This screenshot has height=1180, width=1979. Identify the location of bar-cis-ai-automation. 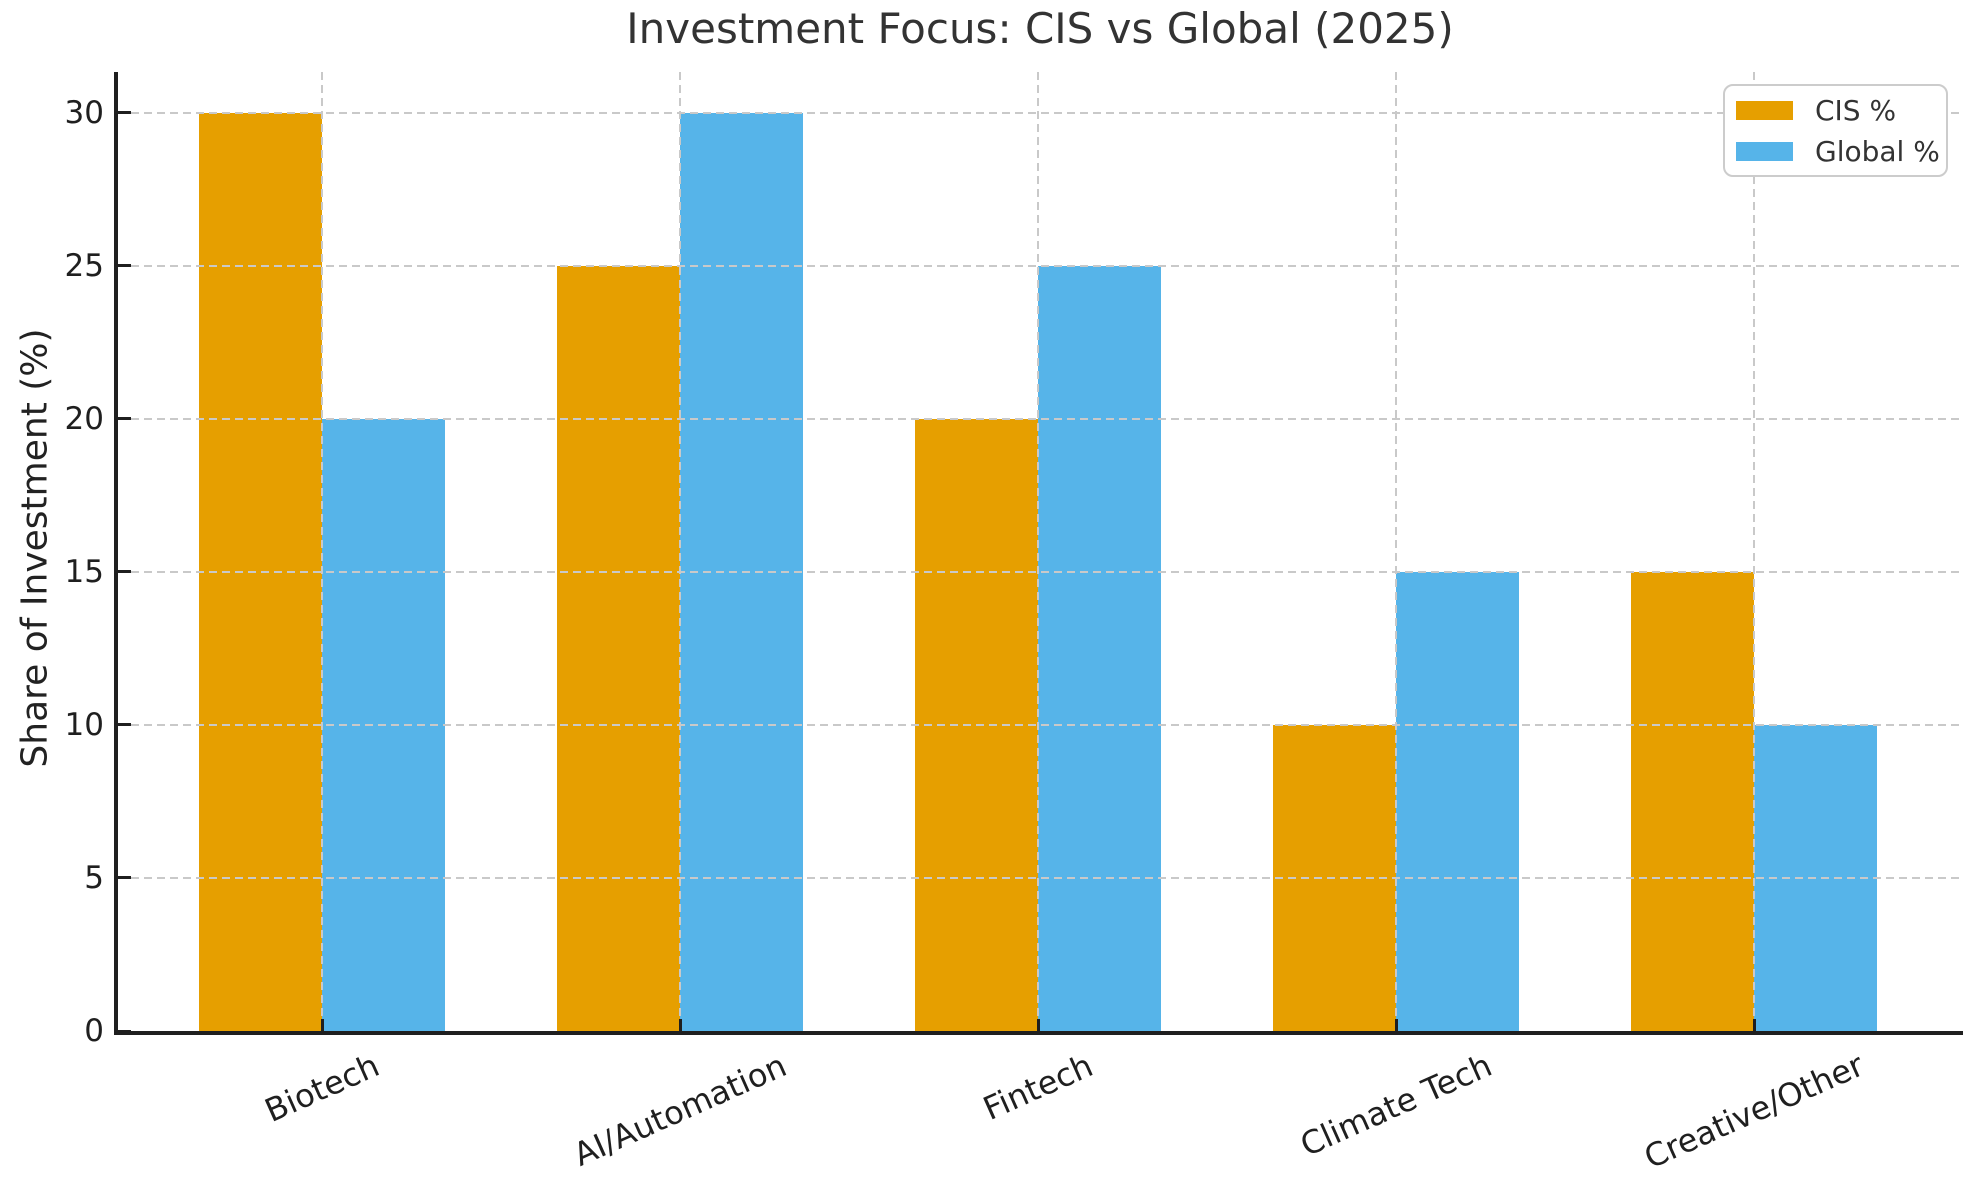
(618, 648).